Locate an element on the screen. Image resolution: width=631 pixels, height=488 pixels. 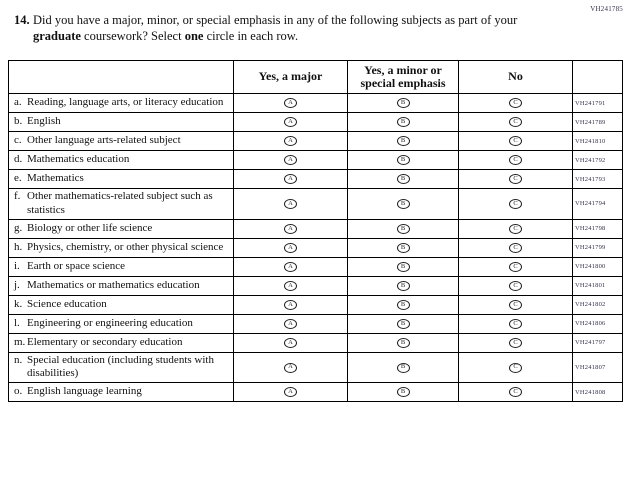
table-row: o. English language learning A B C VH241808 is located at coordinates (315, 392).